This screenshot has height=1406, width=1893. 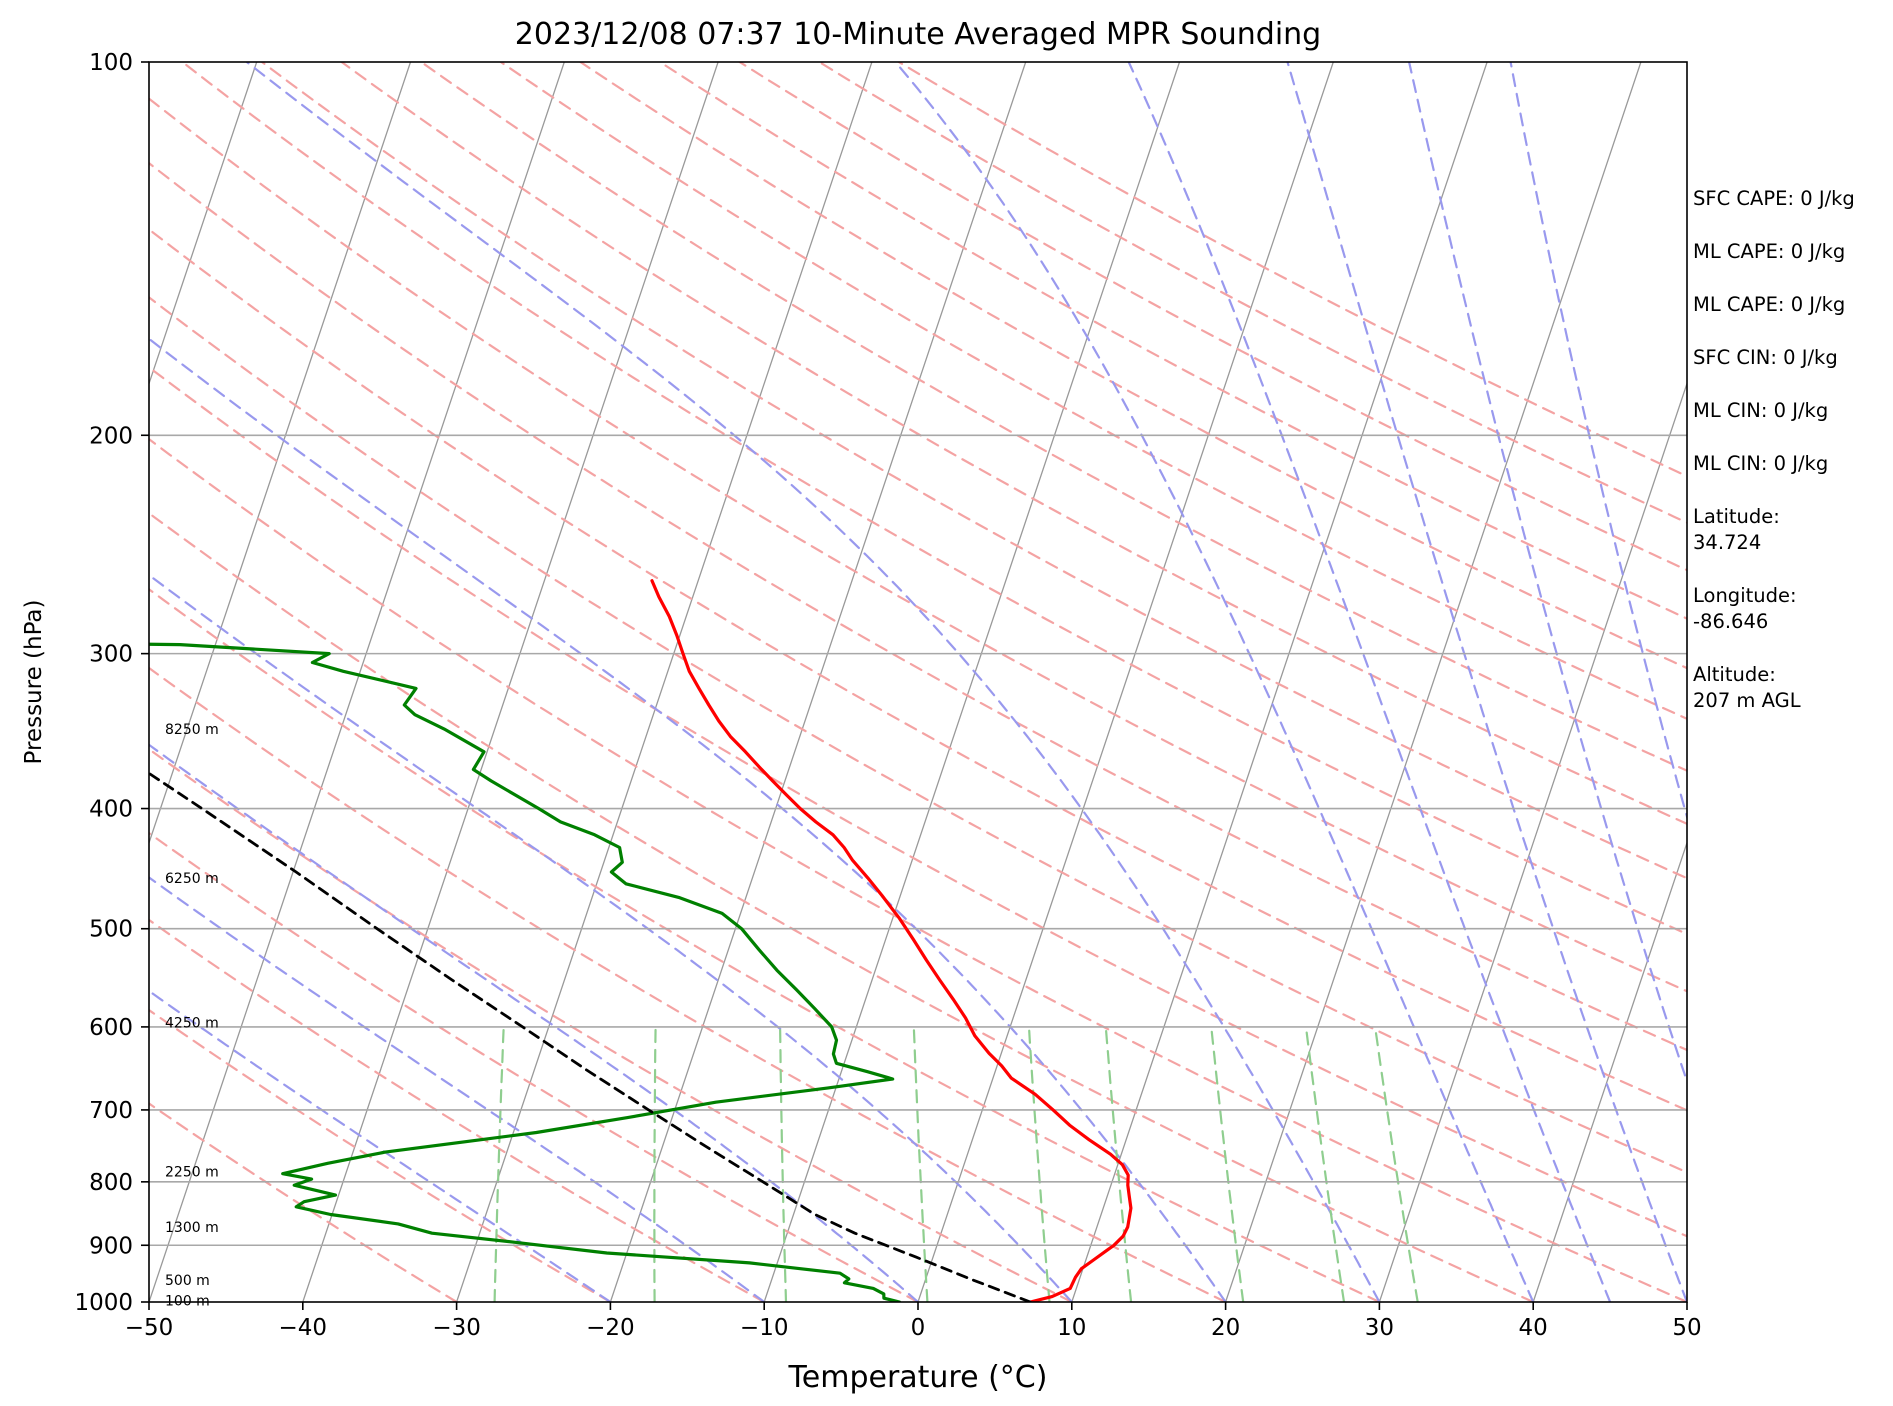 I want to click on y-tick-label: 400, so click(x=111, y=810).